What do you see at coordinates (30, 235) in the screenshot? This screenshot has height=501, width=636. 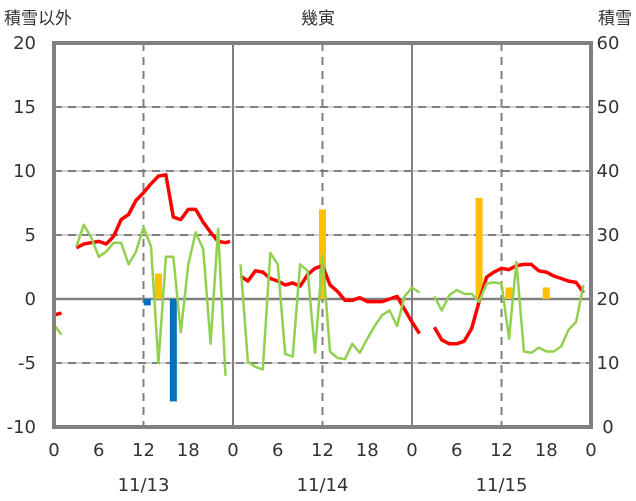 I see `left-tick-label: 5` at bounding box center [30, 235].